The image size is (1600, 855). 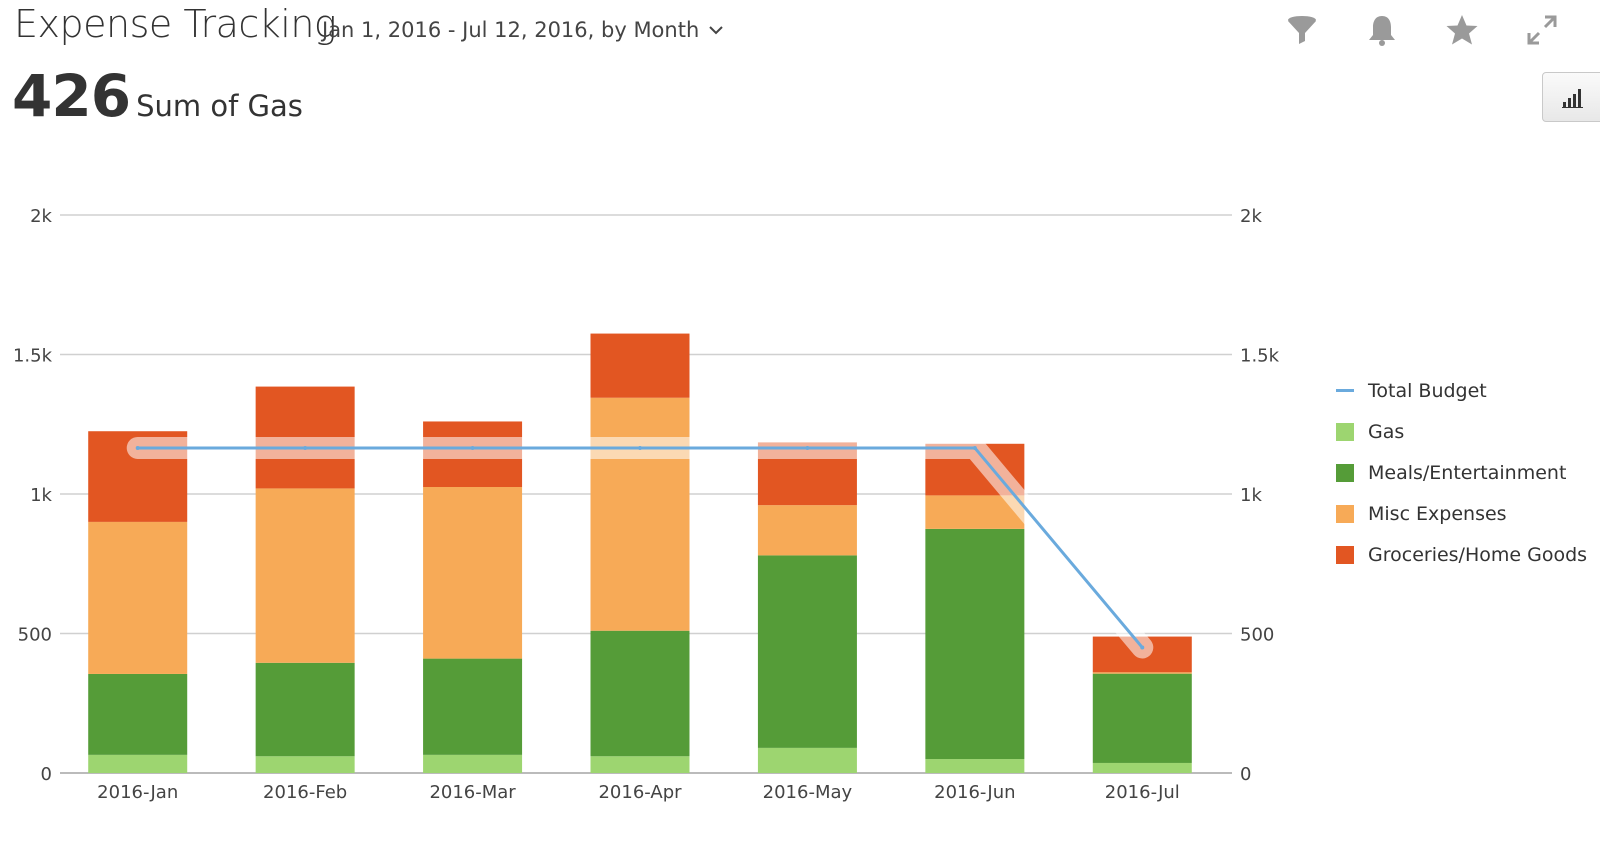 What do you see at coordinates (41, 216) in the screenshot?
I see `y-tick-label-left: 2k` at bounding box center [41, 216].